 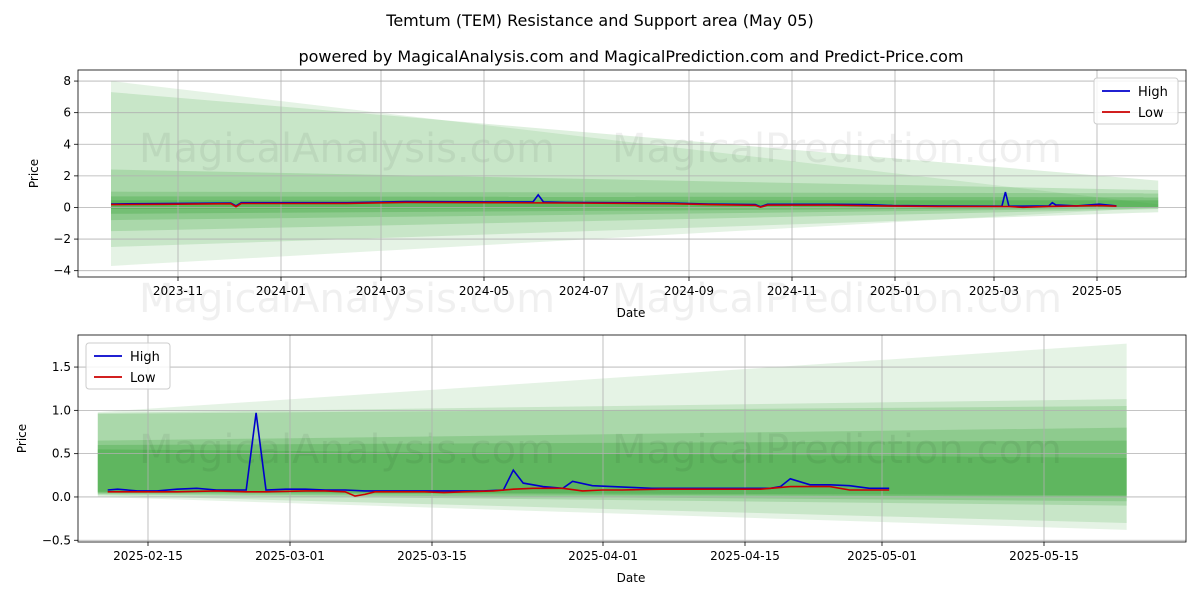 I want to click on x-tick-label: 2024-05, so click(x=484, y=291).